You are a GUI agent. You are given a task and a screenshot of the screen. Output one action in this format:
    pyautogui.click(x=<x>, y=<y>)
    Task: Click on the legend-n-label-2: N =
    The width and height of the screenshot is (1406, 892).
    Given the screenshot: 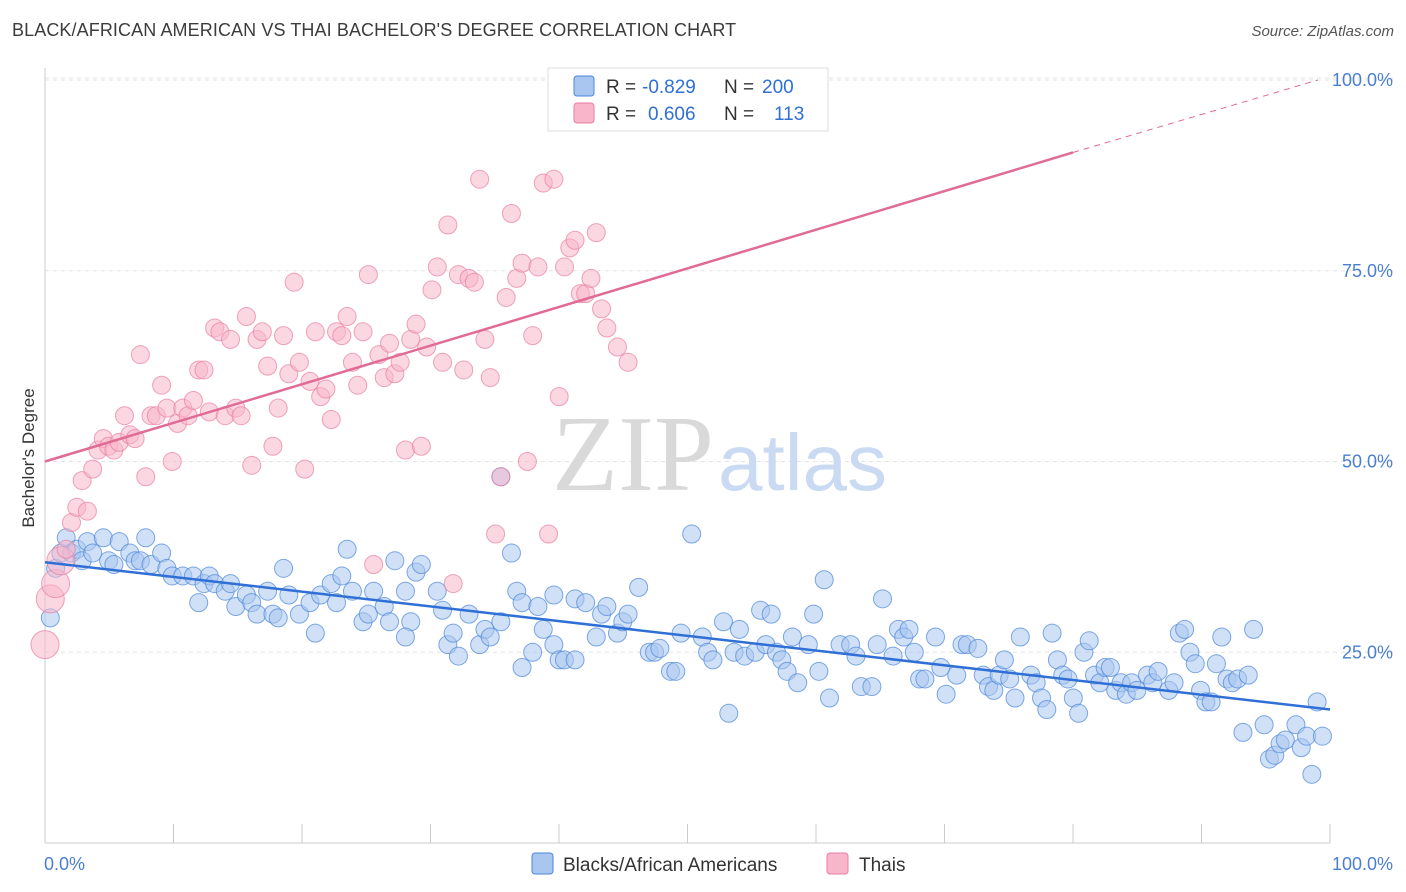 What is the action you would take?
    pyautogui.click(x=739, y=114)
    